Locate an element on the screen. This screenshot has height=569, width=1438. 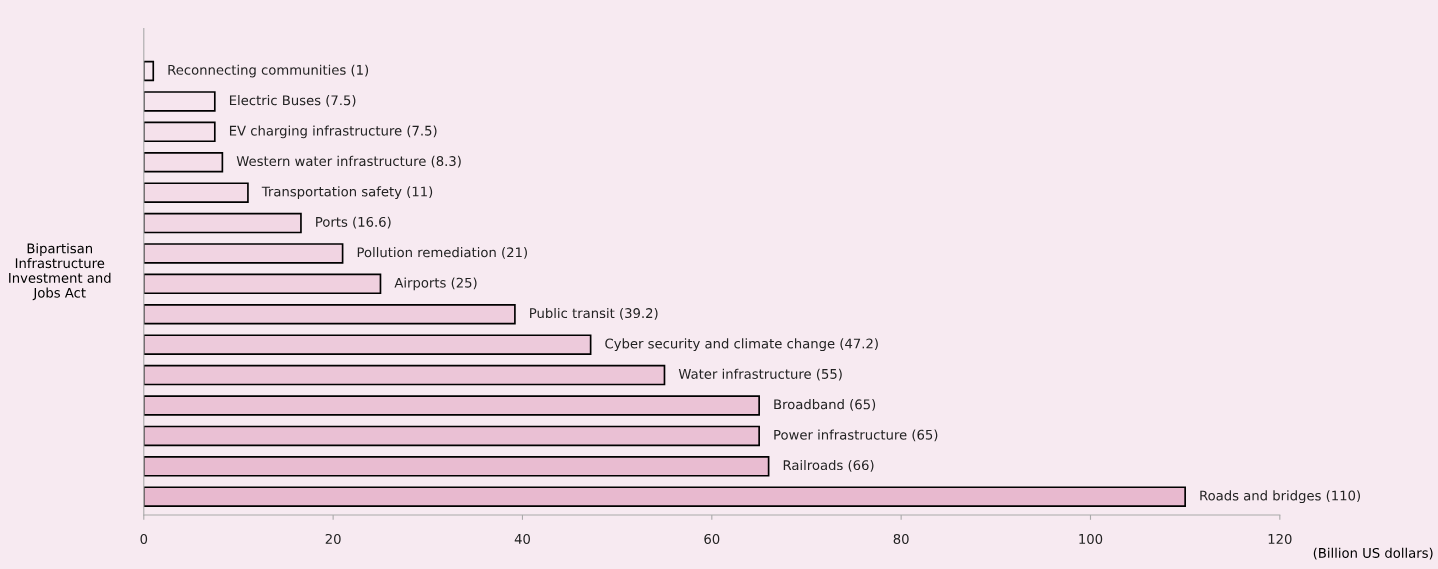
x-tick-label: 60 is located at coordinates (712, 538).